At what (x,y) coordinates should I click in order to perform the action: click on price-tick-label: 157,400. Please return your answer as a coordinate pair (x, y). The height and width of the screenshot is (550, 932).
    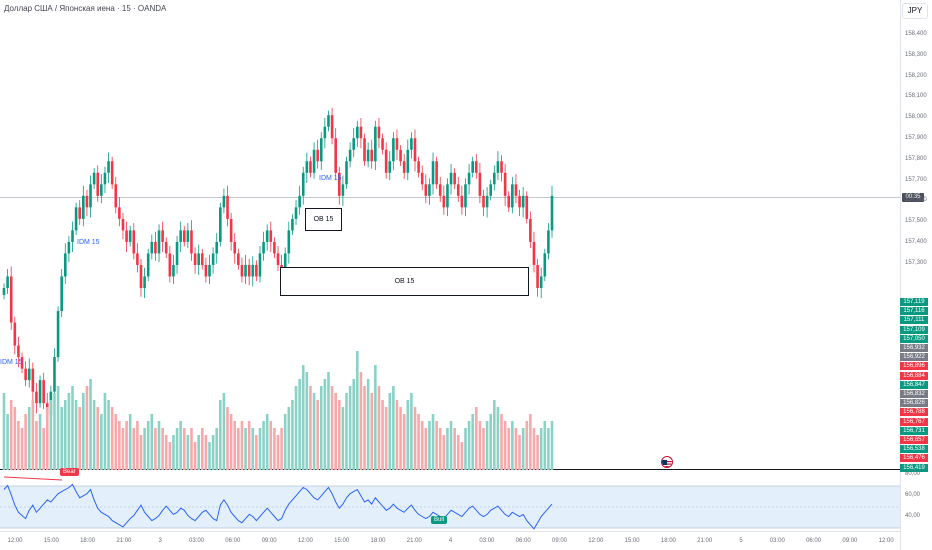
    Looking at the image, I should click on (916, 242).